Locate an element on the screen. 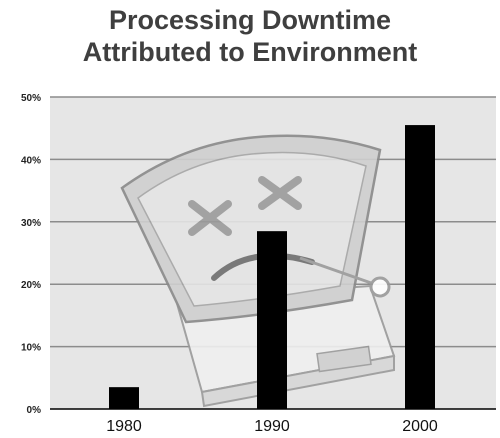 This screenshot has height=438, width=500. bar-1980 is located at coordinates (124, 398).